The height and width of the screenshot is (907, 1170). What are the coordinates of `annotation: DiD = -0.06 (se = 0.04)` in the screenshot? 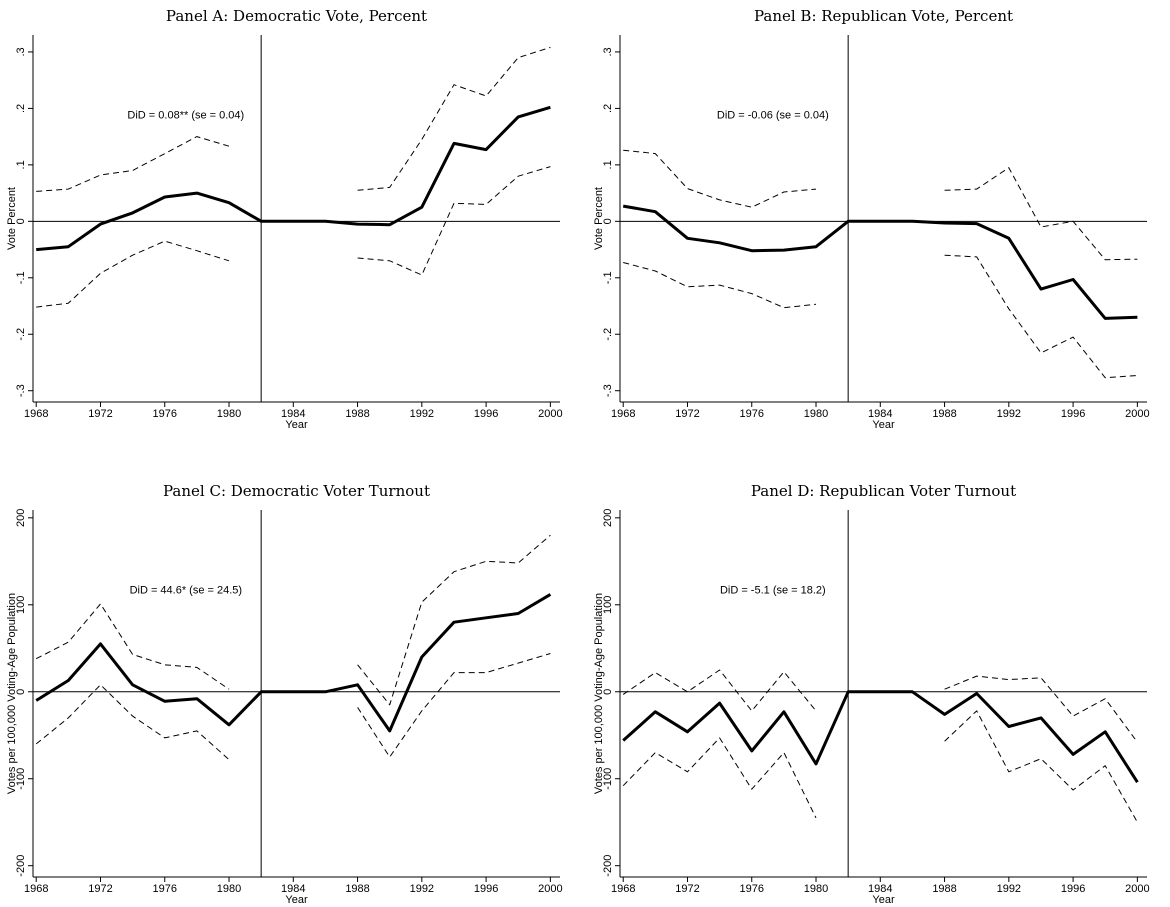 It's located at (773, 116).